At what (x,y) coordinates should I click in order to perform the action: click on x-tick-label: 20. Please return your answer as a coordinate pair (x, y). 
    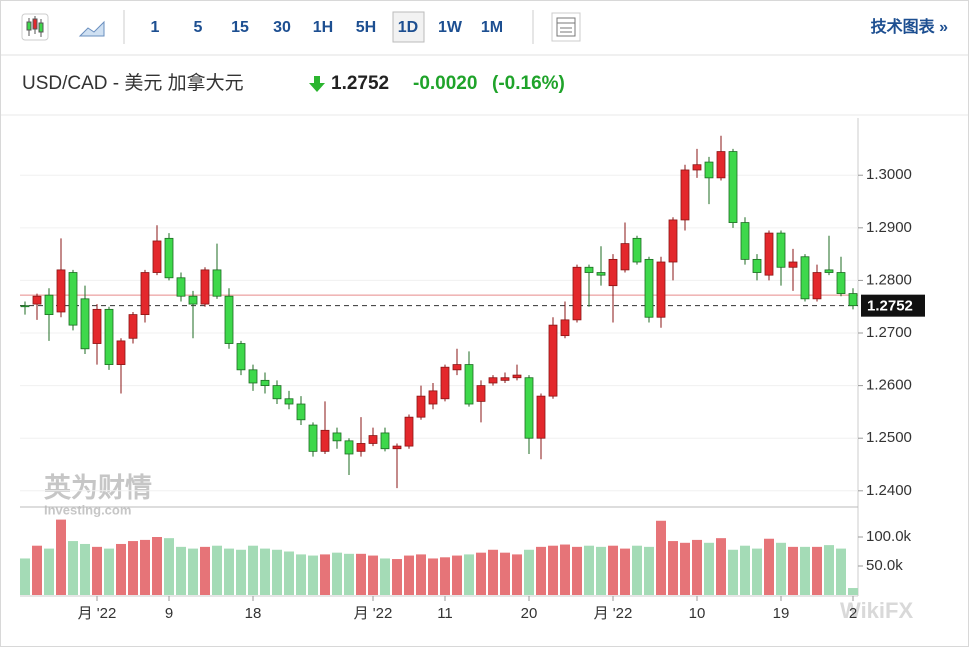
    Looking at the image, I should click on (529, 613).